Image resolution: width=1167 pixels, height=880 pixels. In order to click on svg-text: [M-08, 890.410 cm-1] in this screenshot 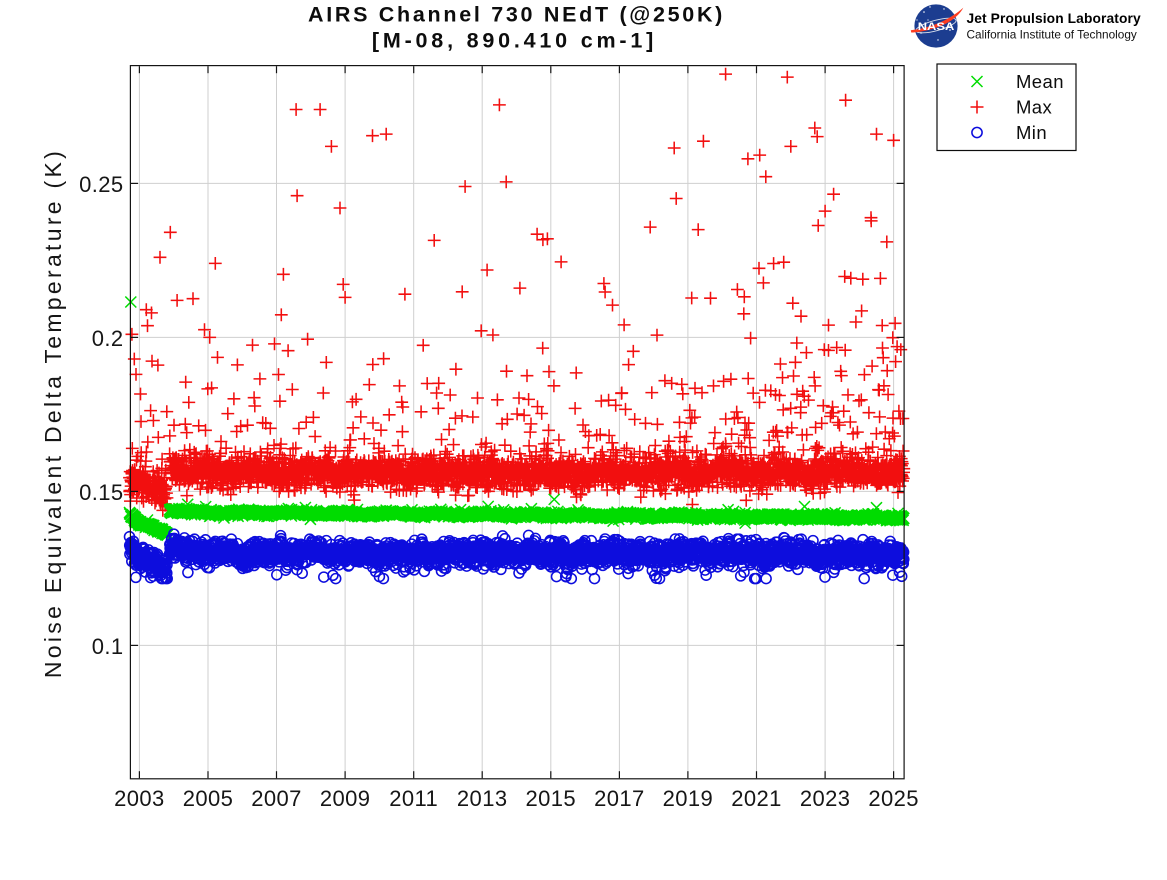, I will do `click(514, 41)`.